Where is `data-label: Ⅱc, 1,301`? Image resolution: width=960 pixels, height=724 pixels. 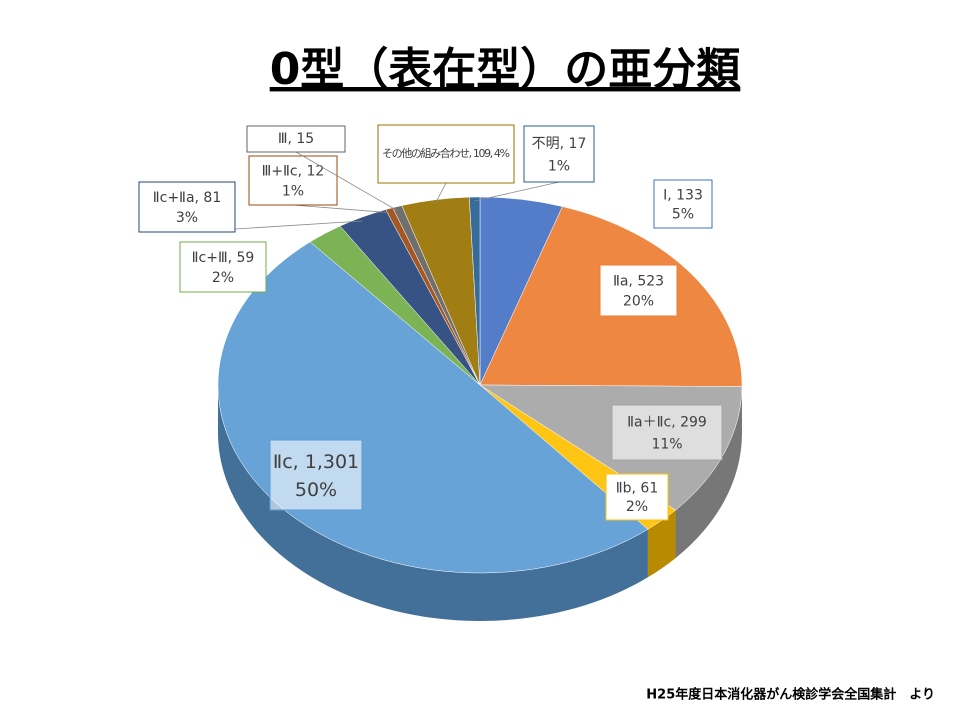
data-label: Ⅱc, 1,301 is located at coordinates (316, 462).